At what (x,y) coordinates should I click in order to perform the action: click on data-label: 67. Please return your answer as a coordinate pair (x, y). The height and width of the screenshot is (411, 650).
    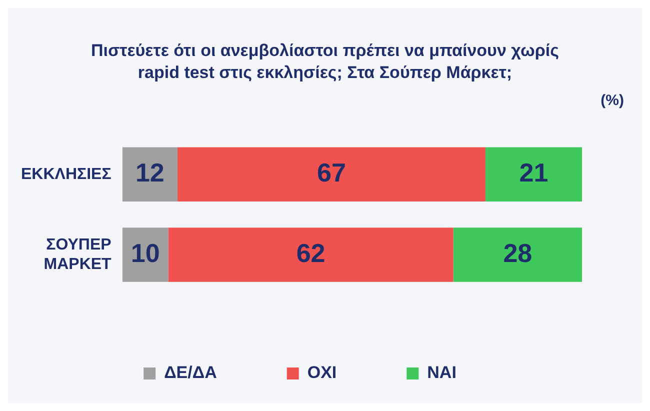
    Looking at the image, I should click on (331, 173).